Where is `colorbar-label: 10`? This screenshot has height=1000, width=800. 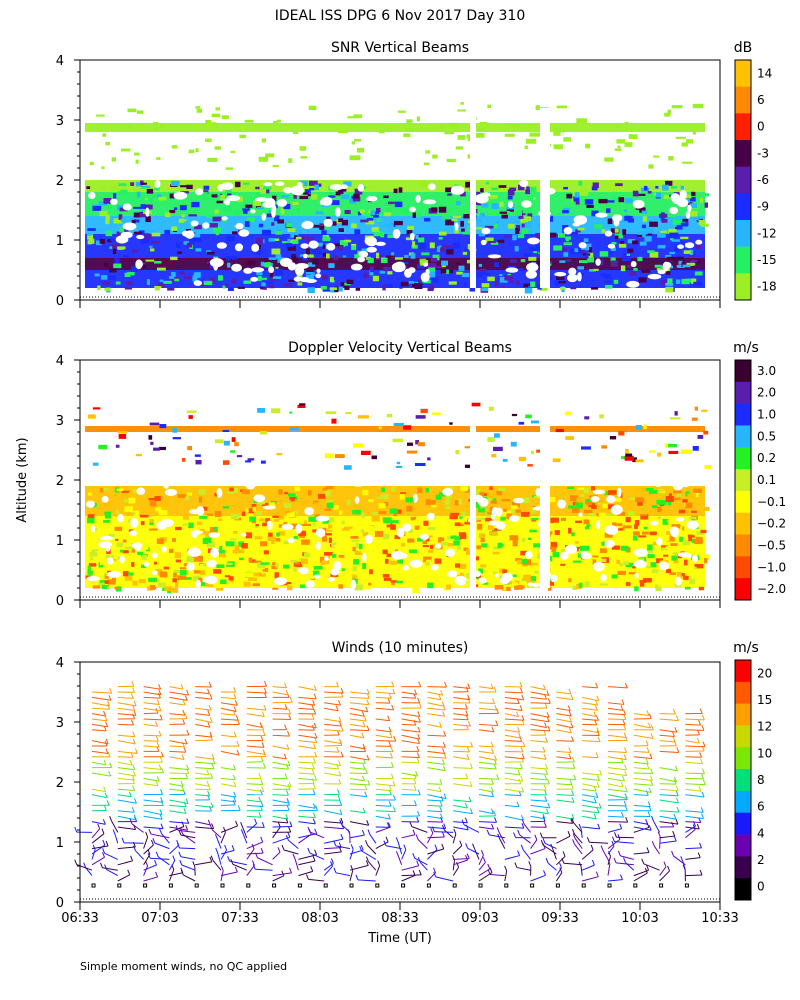
colorbar-label: 10 is located at coordinates (764, 753).